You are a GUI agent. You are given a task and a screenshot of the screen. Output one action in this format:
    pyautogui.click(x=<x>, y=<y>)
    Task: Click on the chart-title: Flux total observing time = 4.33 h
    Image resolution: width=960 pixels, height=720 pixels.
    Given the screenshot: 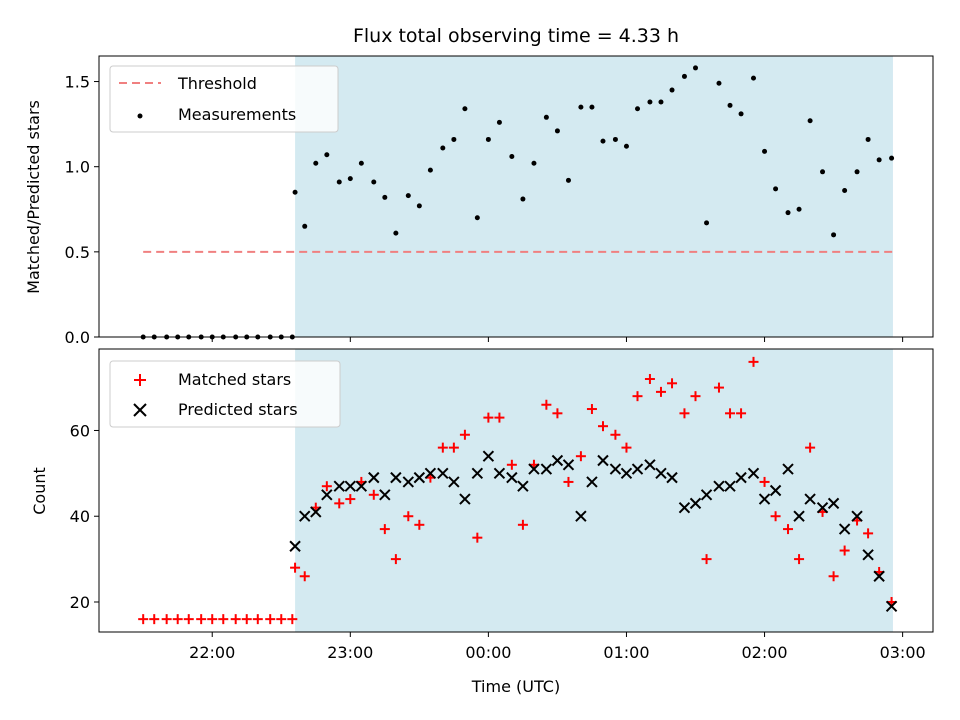 What is the action you would take?
    pyautogui.click(x=516, y=36)
    